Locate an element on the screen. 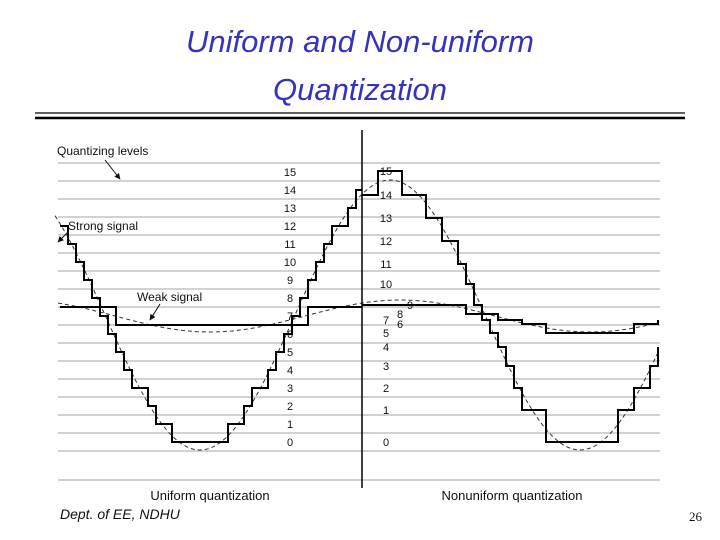 This screenshot has width=720, height=540. uniform-weak-staircase is located at coordinates (211, 316).